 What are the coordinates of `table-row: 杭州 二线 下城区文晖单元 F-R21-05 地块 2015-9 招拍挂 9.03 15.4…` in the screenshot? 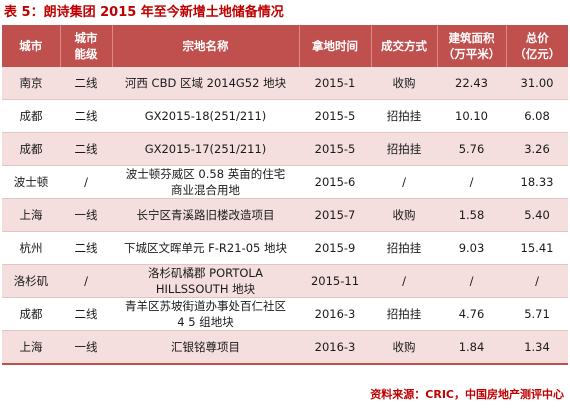 It's located at (285, 248).